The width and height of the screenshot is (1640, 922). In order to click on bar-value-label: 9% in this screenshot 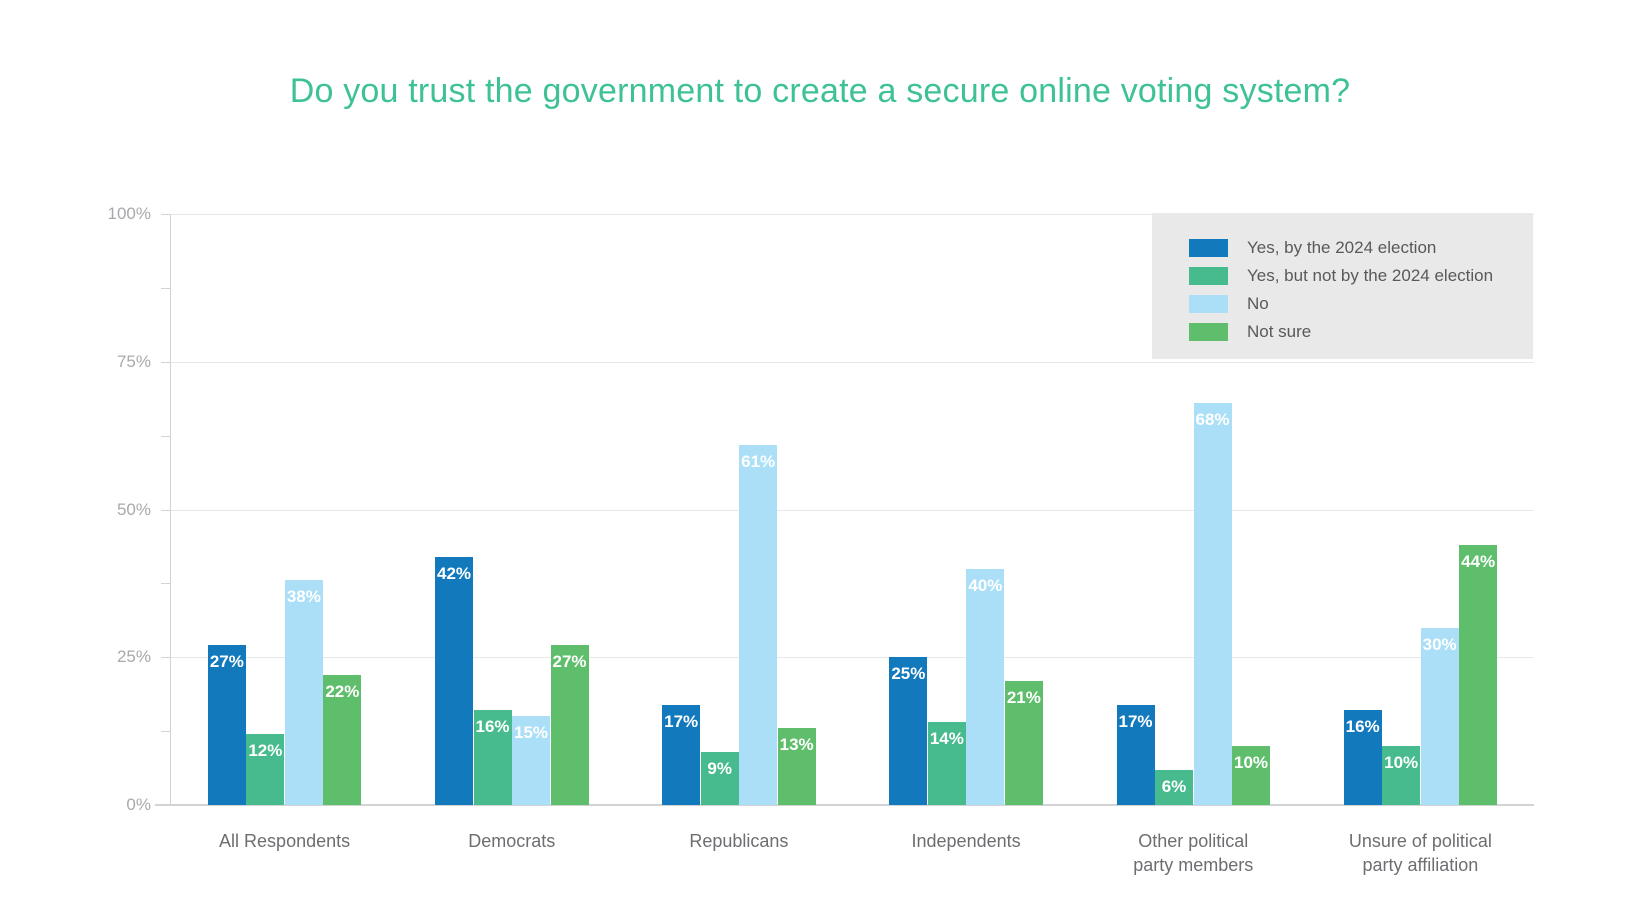, I will do `click(719, 768)`.